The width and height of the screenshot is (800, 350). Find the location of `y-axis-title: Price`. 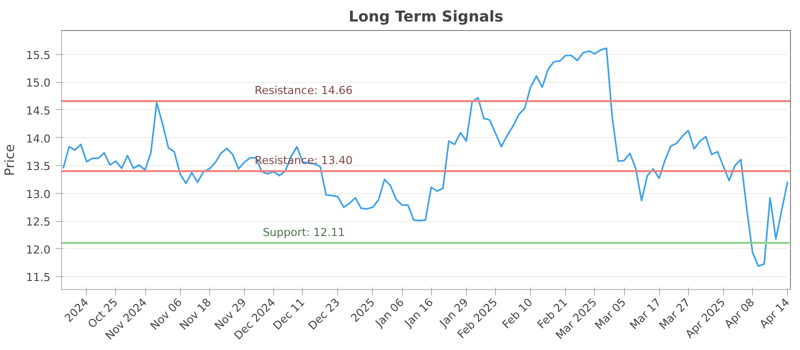

y-axis-title: Price is located at coordinates (10, 160).